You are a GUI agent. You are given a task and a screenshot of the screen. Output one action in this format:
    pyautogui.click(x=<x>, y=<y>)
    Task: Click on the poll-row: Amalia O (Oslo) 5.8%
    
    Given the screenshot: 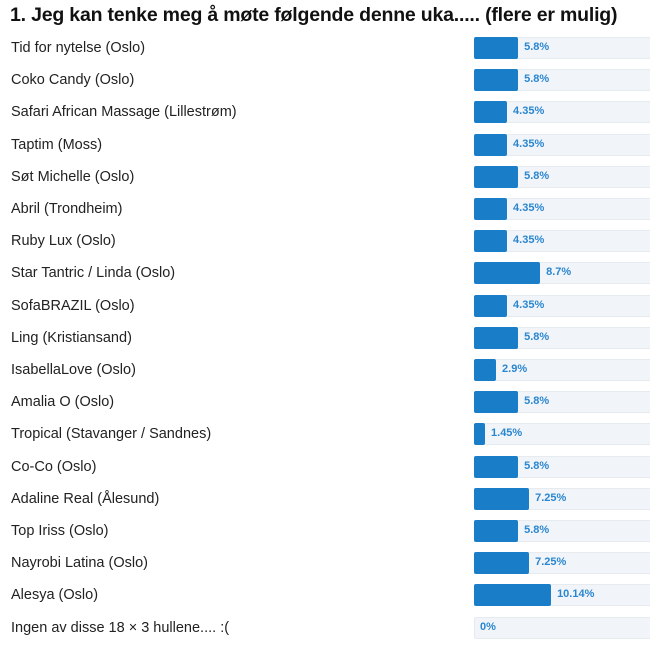 What is the action you would take?
    pyautogui.click(x=325, y=403)
    